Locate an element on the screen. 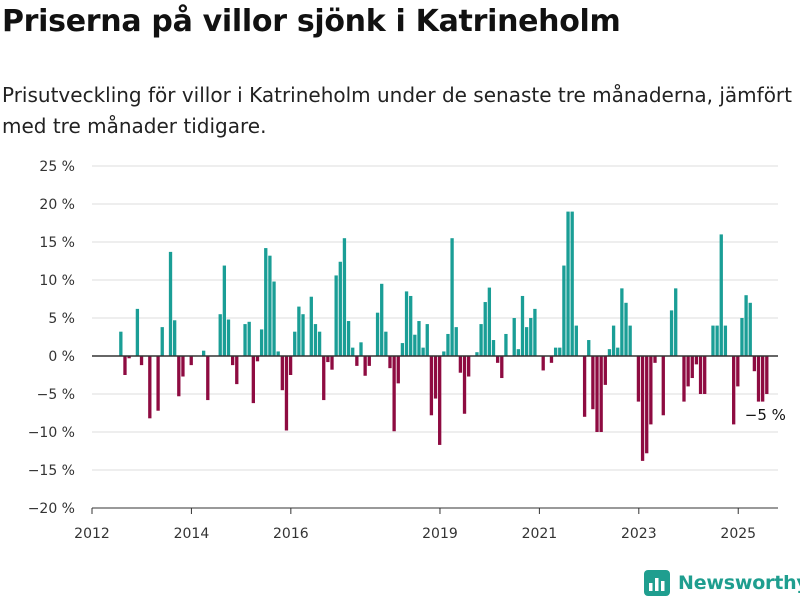 This screenshot has width=800, height=600. y-tick-label: −15 % is located at coordinates (51, 471).